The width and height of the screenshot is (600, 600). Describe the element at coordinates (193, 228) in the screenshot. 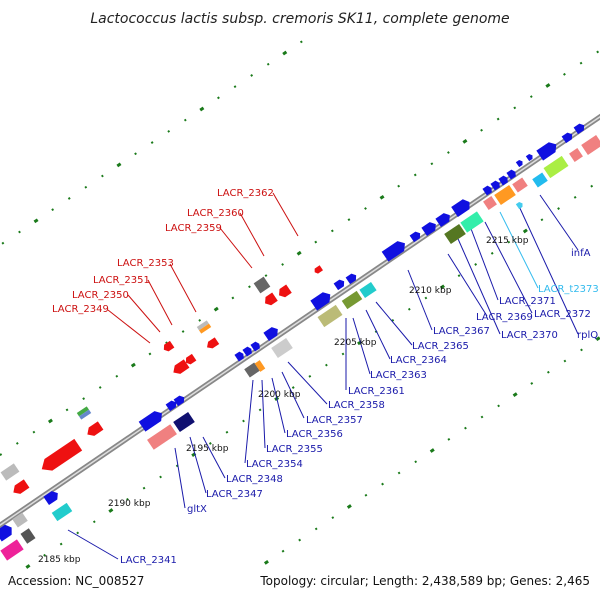

I see `gene-label: LACR_2359` at that location.